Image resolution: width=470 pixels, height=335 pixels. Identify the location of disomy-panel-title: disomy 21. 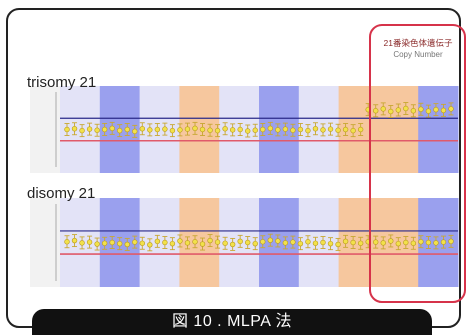
(61, 193).